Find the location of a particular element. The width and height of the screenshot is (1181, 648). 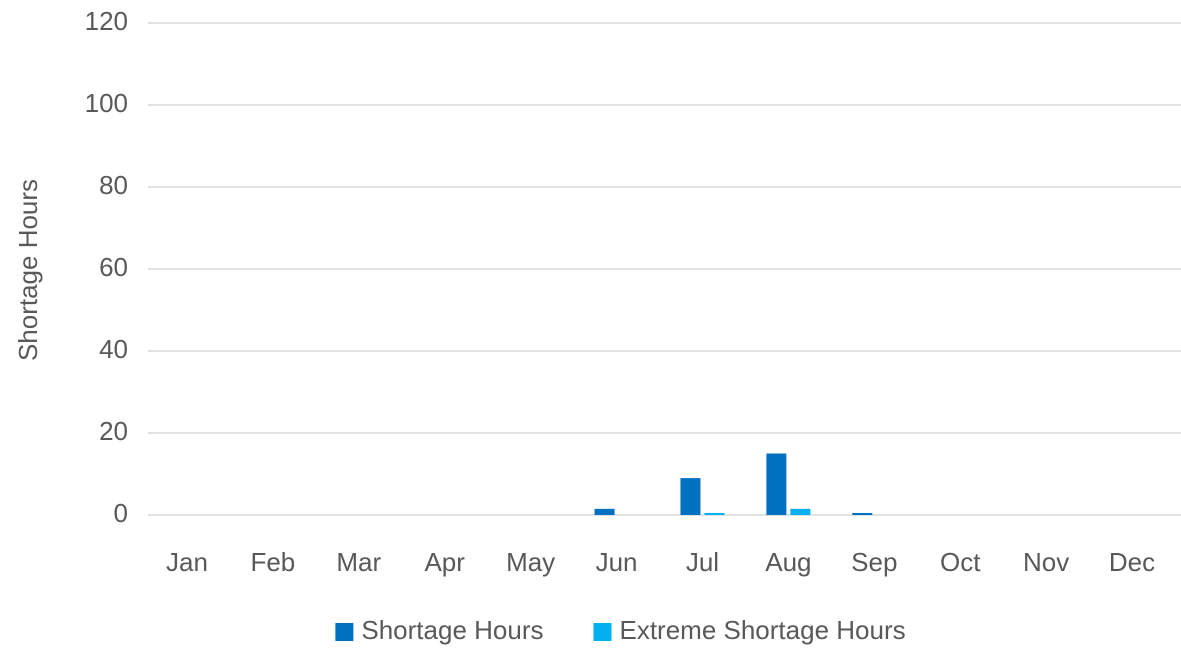

legend-label: Shortage Hours is located at coordinates (452, 630).